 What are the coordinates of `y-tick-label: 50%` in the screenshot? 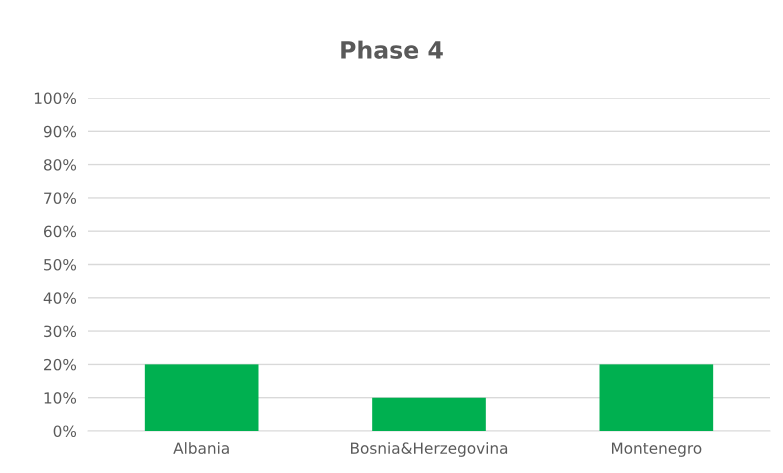 It's located at (60, 264).